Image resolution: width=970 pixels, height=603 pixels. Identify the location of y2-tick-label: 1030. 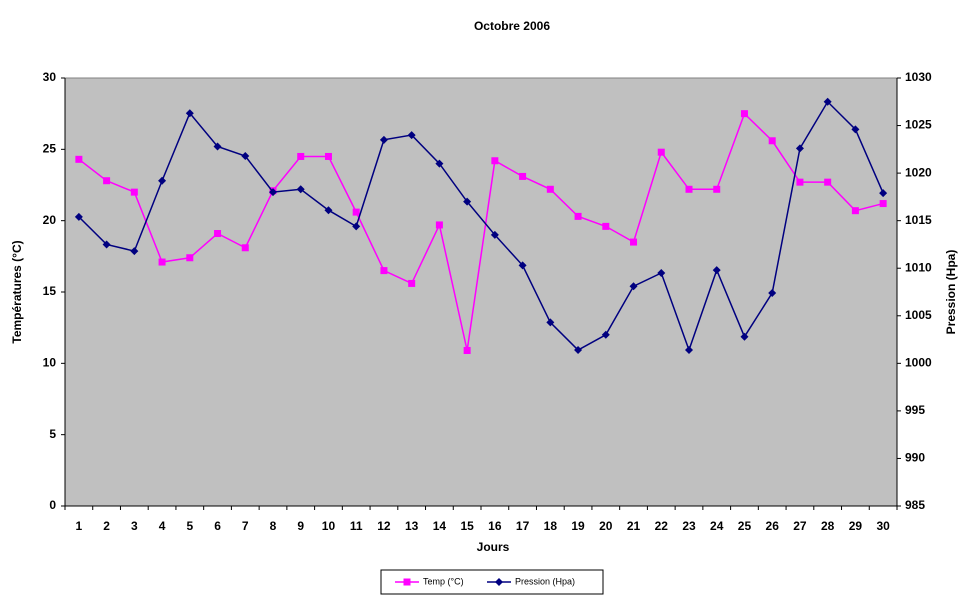
(918, 77).